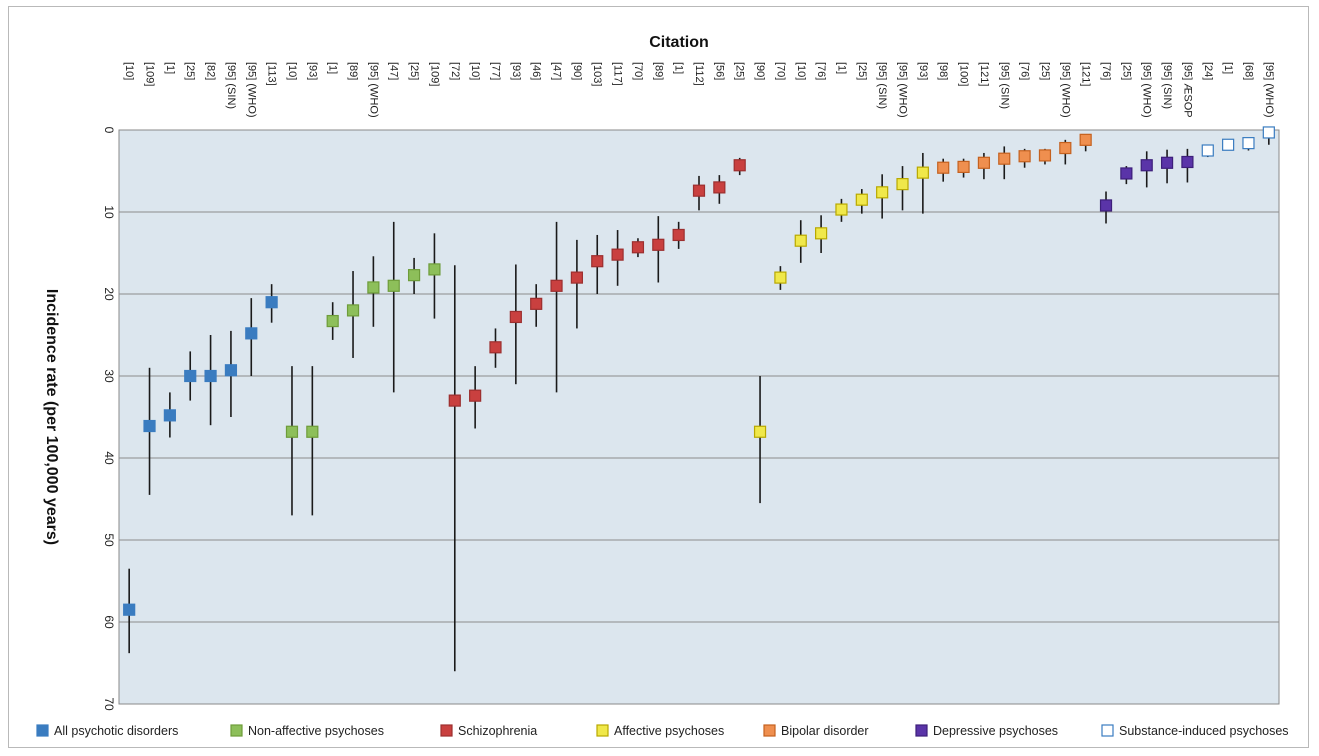  Describe the element at coordinates (719, 71) in the screenshot. I see `citation-label: [56]` at that location.